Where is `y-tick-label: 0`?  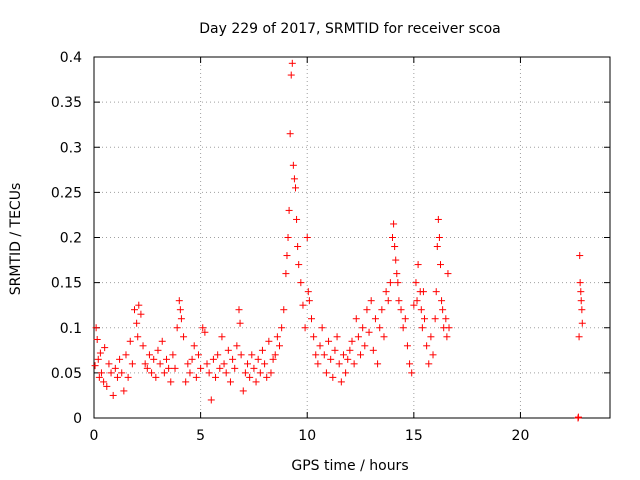
y-tick-label: 0 is located at coordinates (77, 419).